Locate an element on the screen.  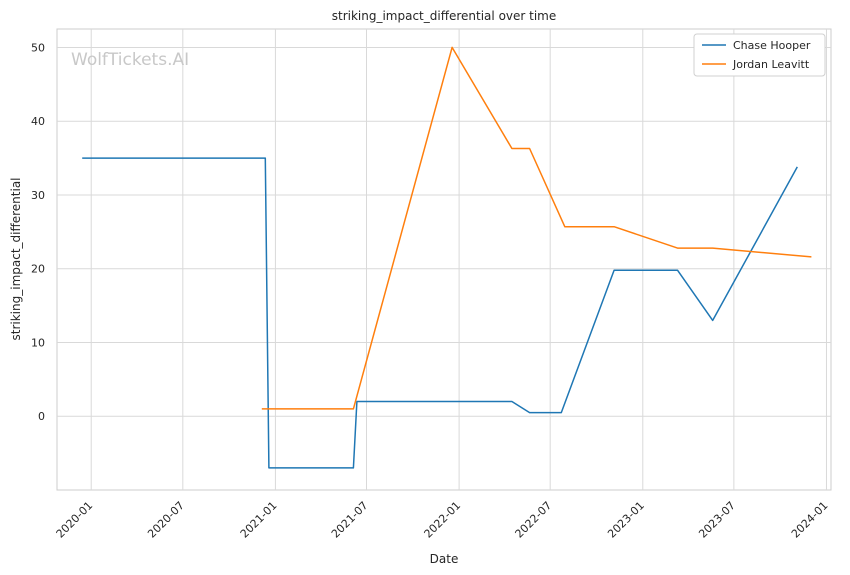
y-tick-label: 10 is located at coordinates (38, 342).